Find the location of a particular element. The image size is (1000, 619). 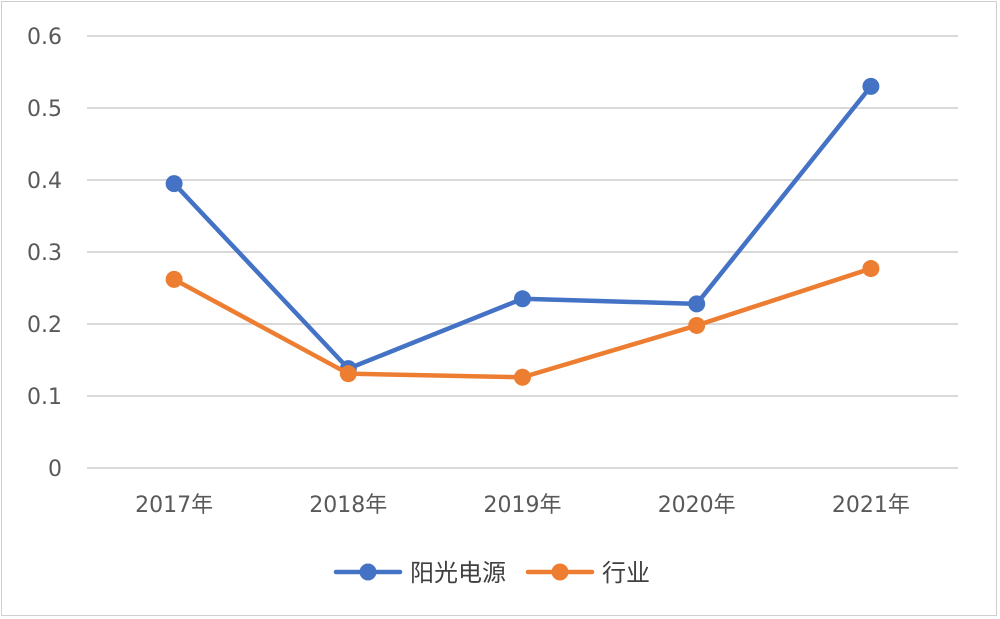

y-tick-label: 0.6 is located at coordinates (44, 37).